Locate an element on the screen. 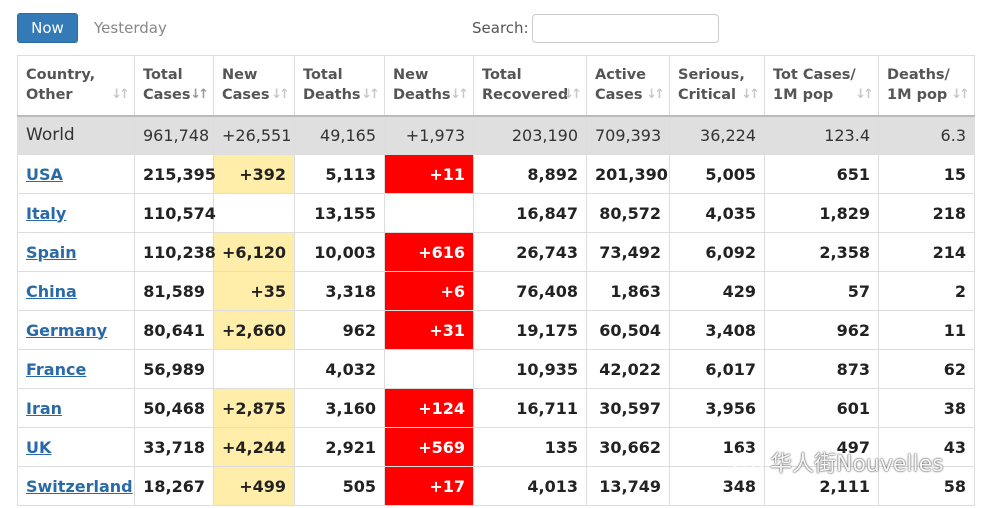 The image size is (992, 508). cell-country: Italy is located at coordinates (76, 213).